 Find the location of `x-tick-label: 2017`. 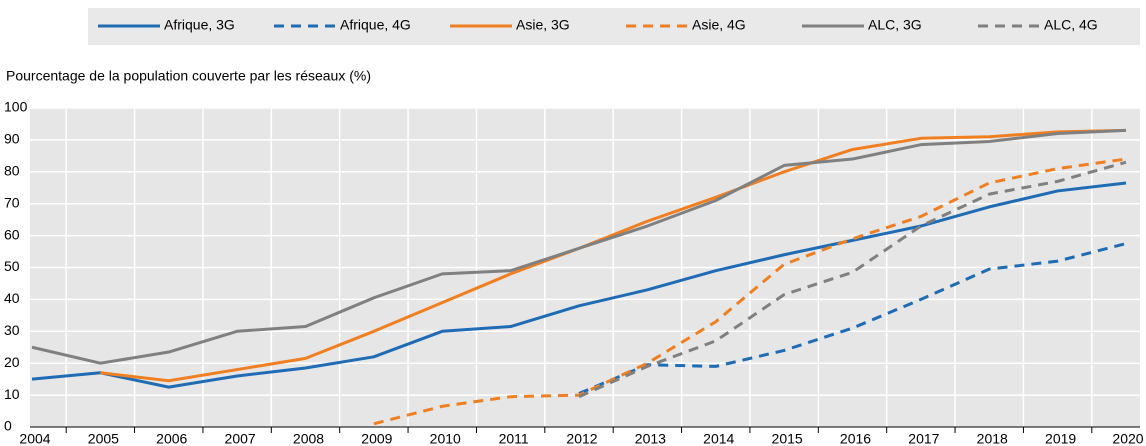

x-tick-label: 2017 is located at coordinates (923, 438).